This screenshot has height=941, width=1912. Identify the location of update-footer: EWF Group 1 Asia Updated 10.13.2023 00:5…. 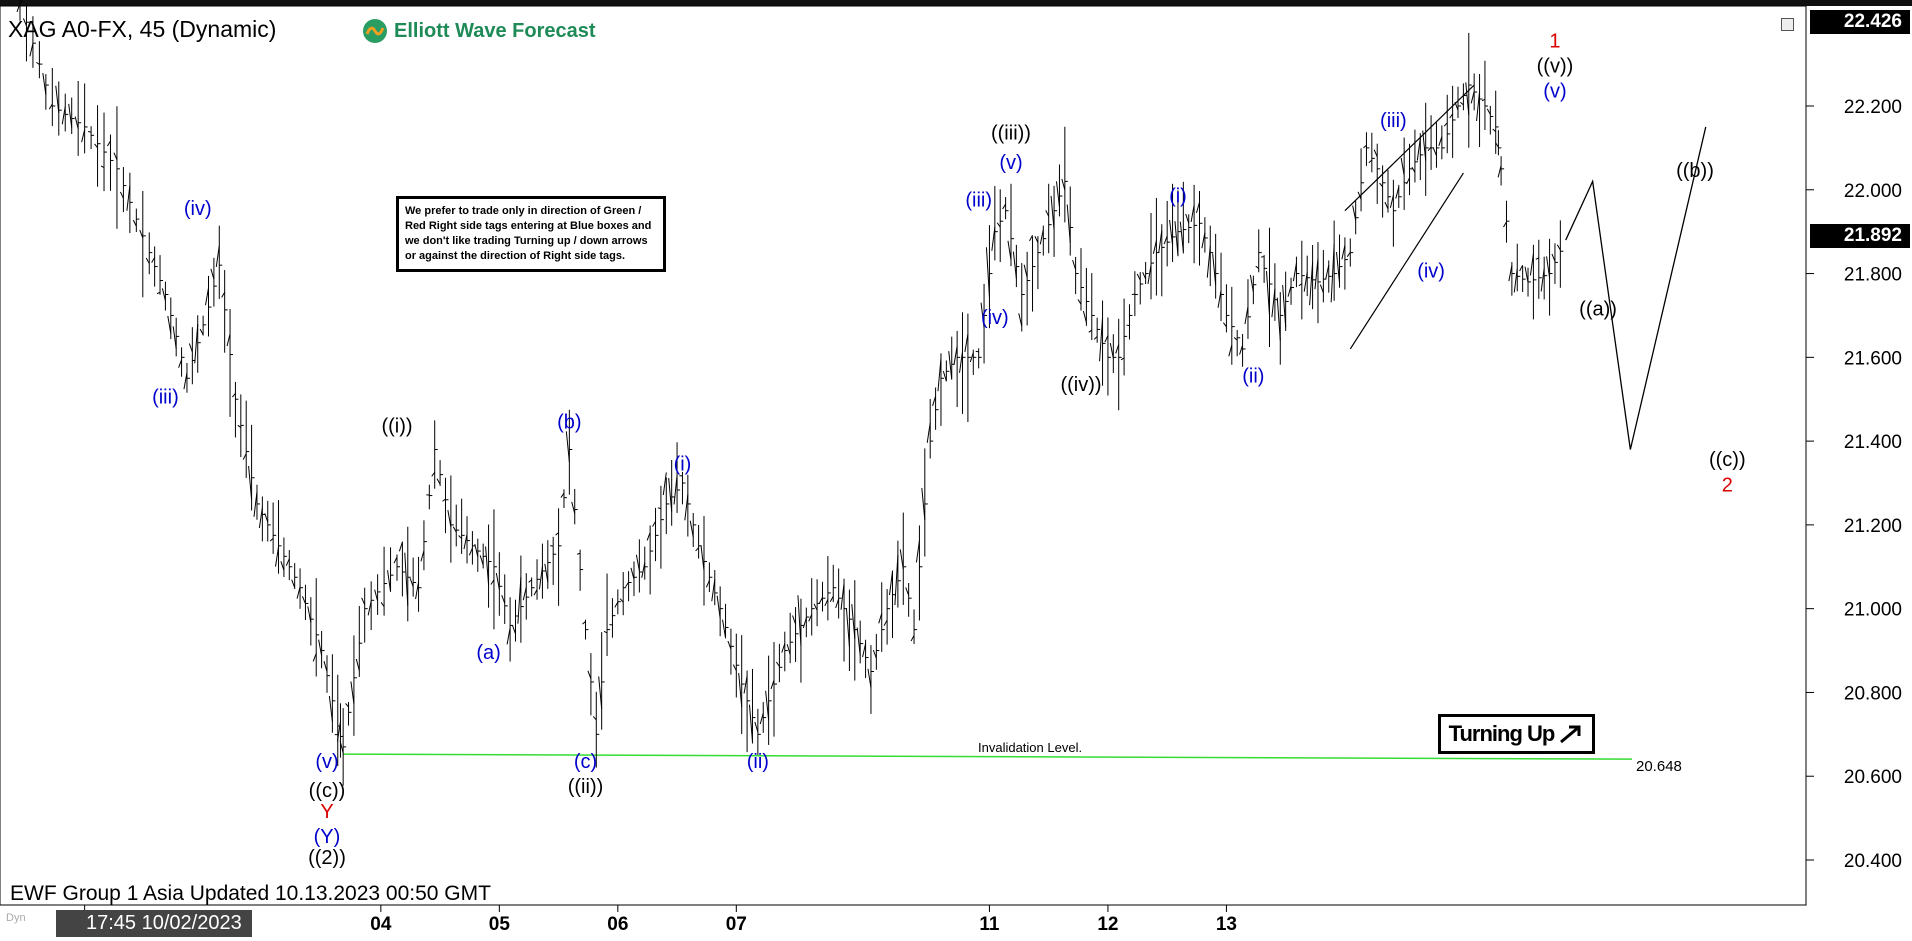
(250, 893).